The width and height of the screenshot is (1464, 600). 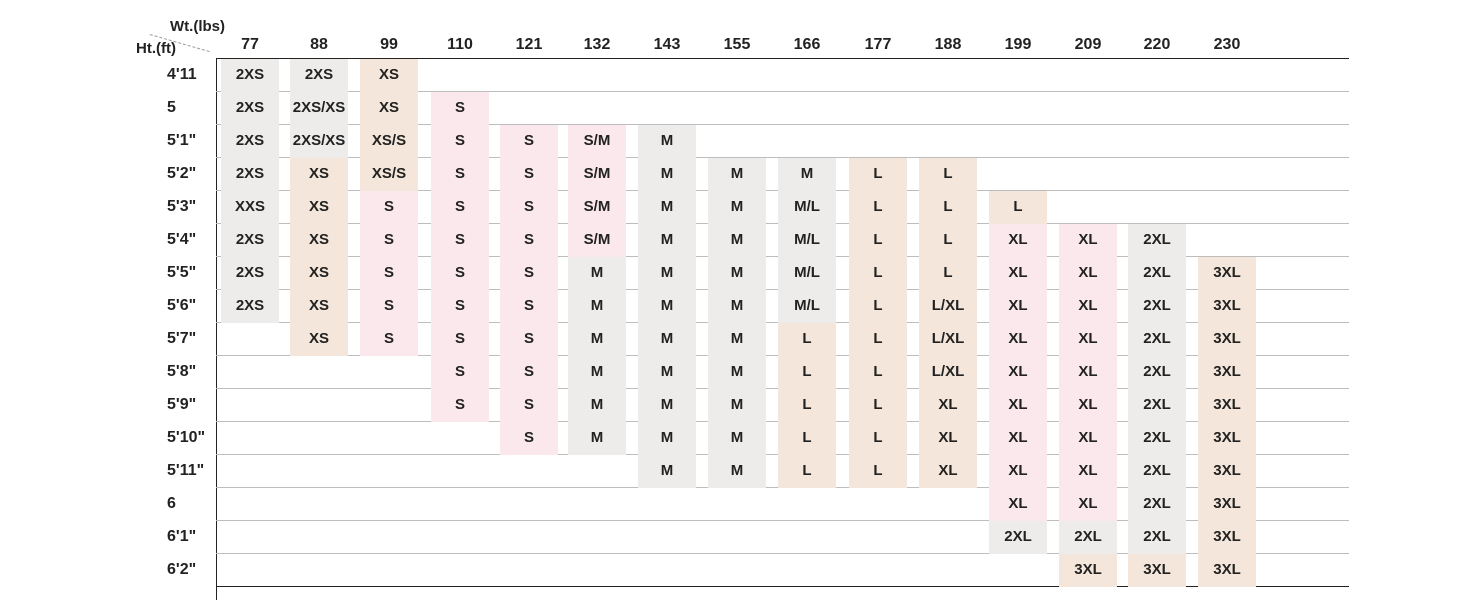 I want to click on row-header-divider, so click(x=216, y=329).